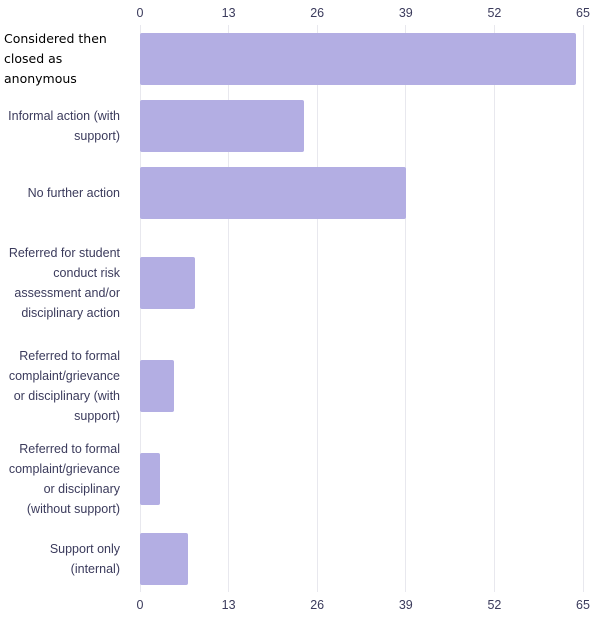 The height and width of the screenshot is (619, 592). Describe the element at coordinates (84, 559) in the screenshot. I see `category-label: Support only (internal)` at that location.